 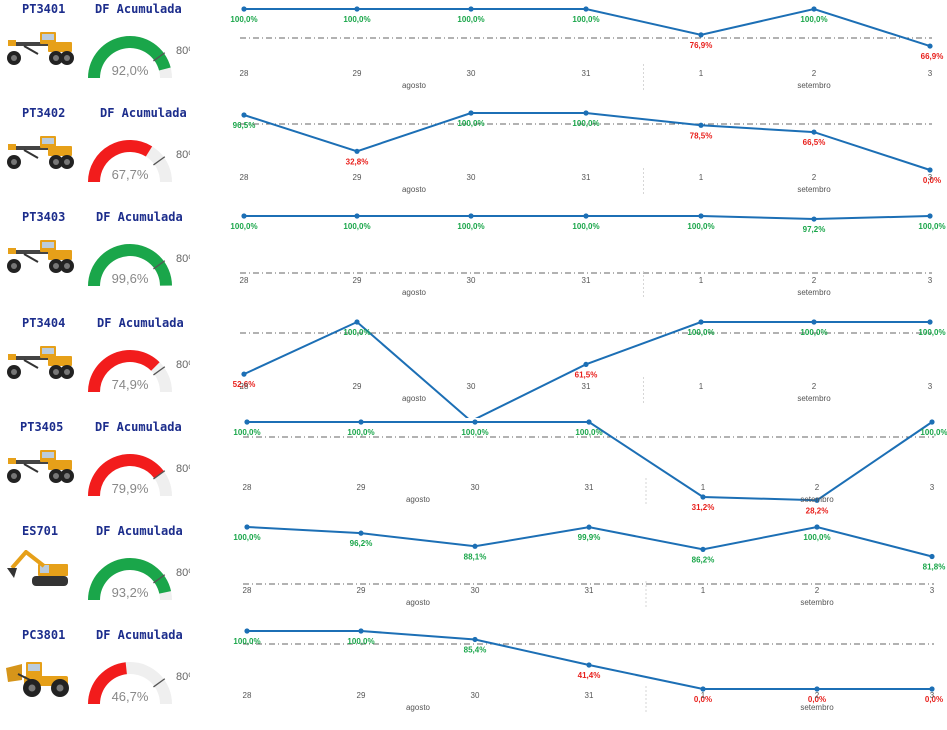 I want to click on excavator-icon, so click(x=37, y=568).